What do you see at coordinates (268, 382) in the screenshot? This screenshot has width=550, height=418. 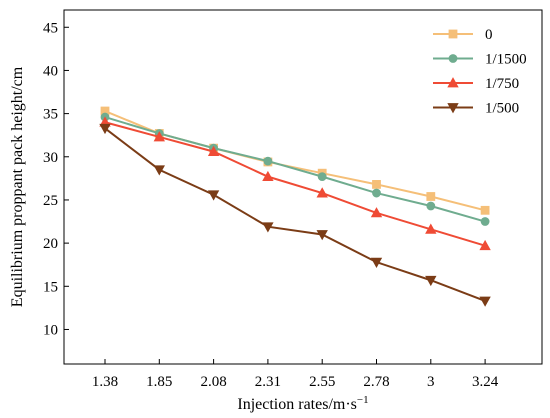 I see `x-tick-label: 2.31` at bounding box center [268, 382].